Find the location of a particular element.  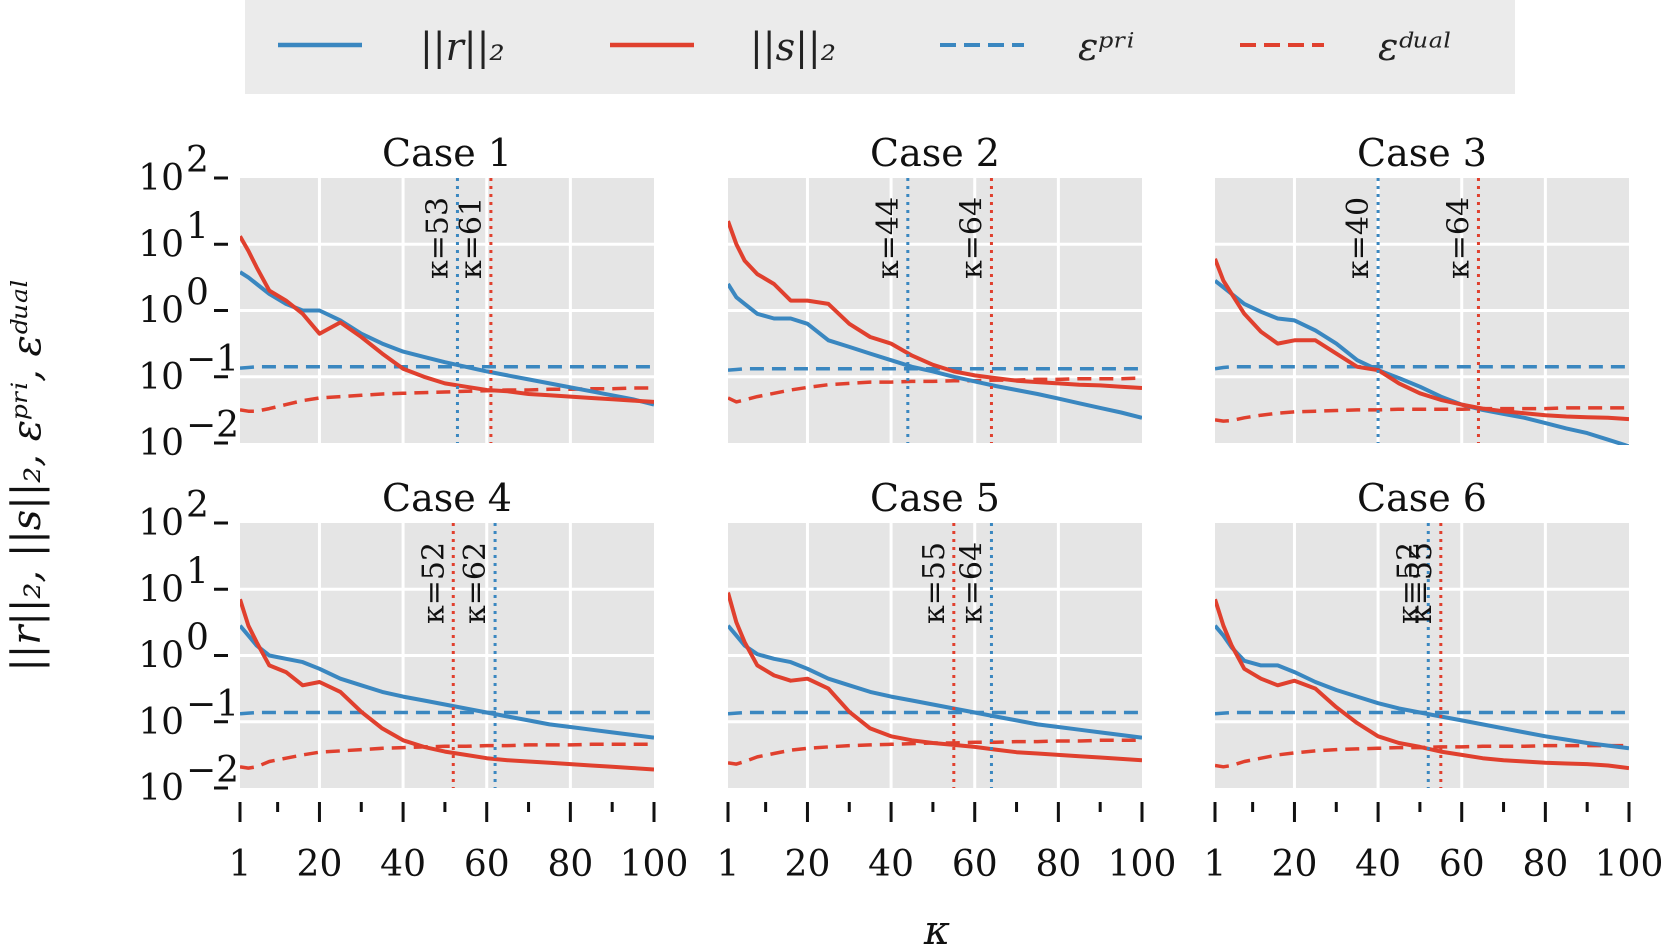

panel-case-3: κ=40 κ=64 Case 3 is located at coordinates (1422, 288).